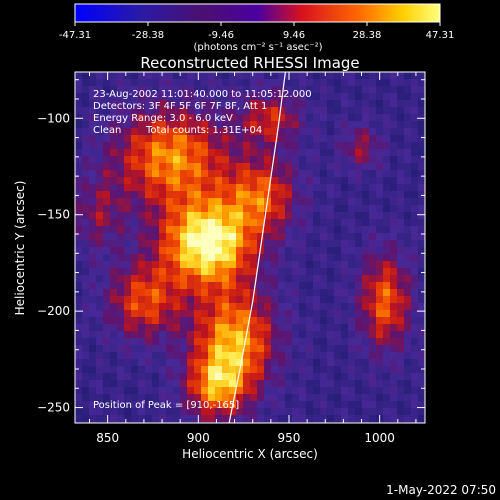  What do you see at coordinates (53, 215) in the screenshot?
I see `y-tick-label: −150` at bounding box center [53, 215].